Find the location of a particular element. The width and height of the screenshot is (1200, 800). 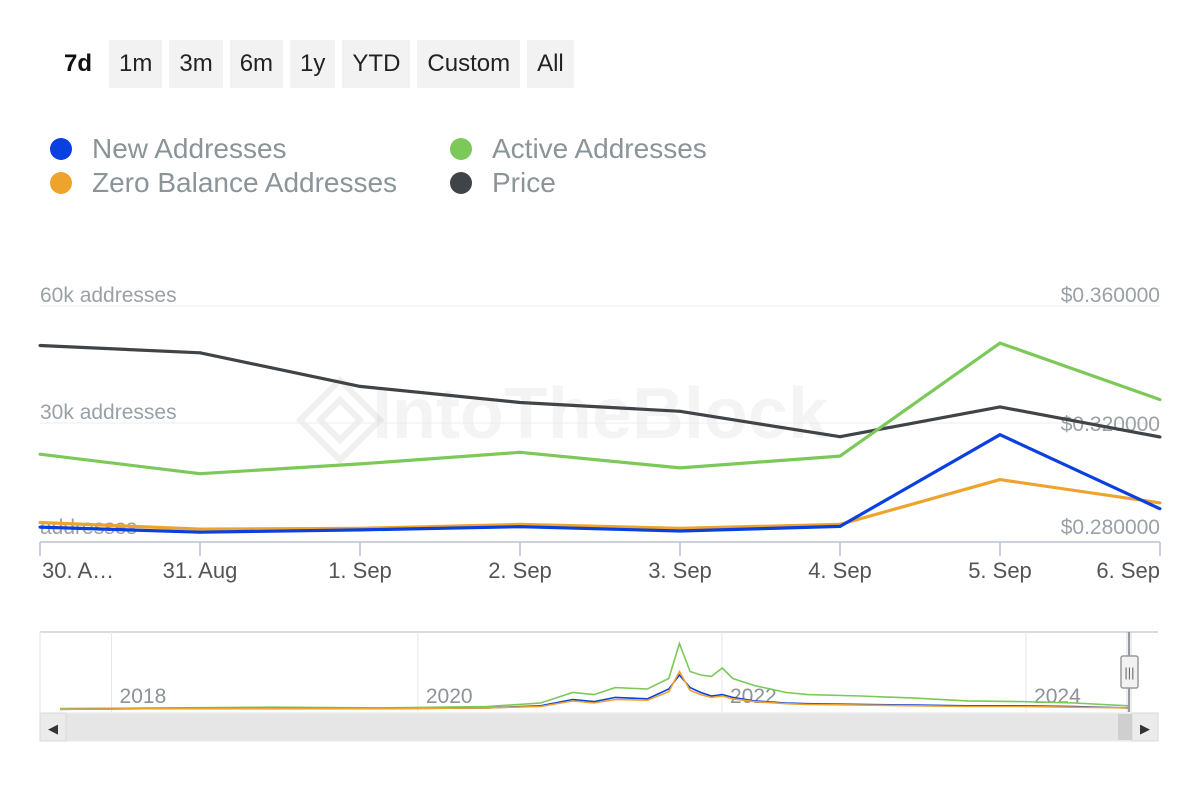

range-button-custom: Custom is located at coordinates (469, 64).